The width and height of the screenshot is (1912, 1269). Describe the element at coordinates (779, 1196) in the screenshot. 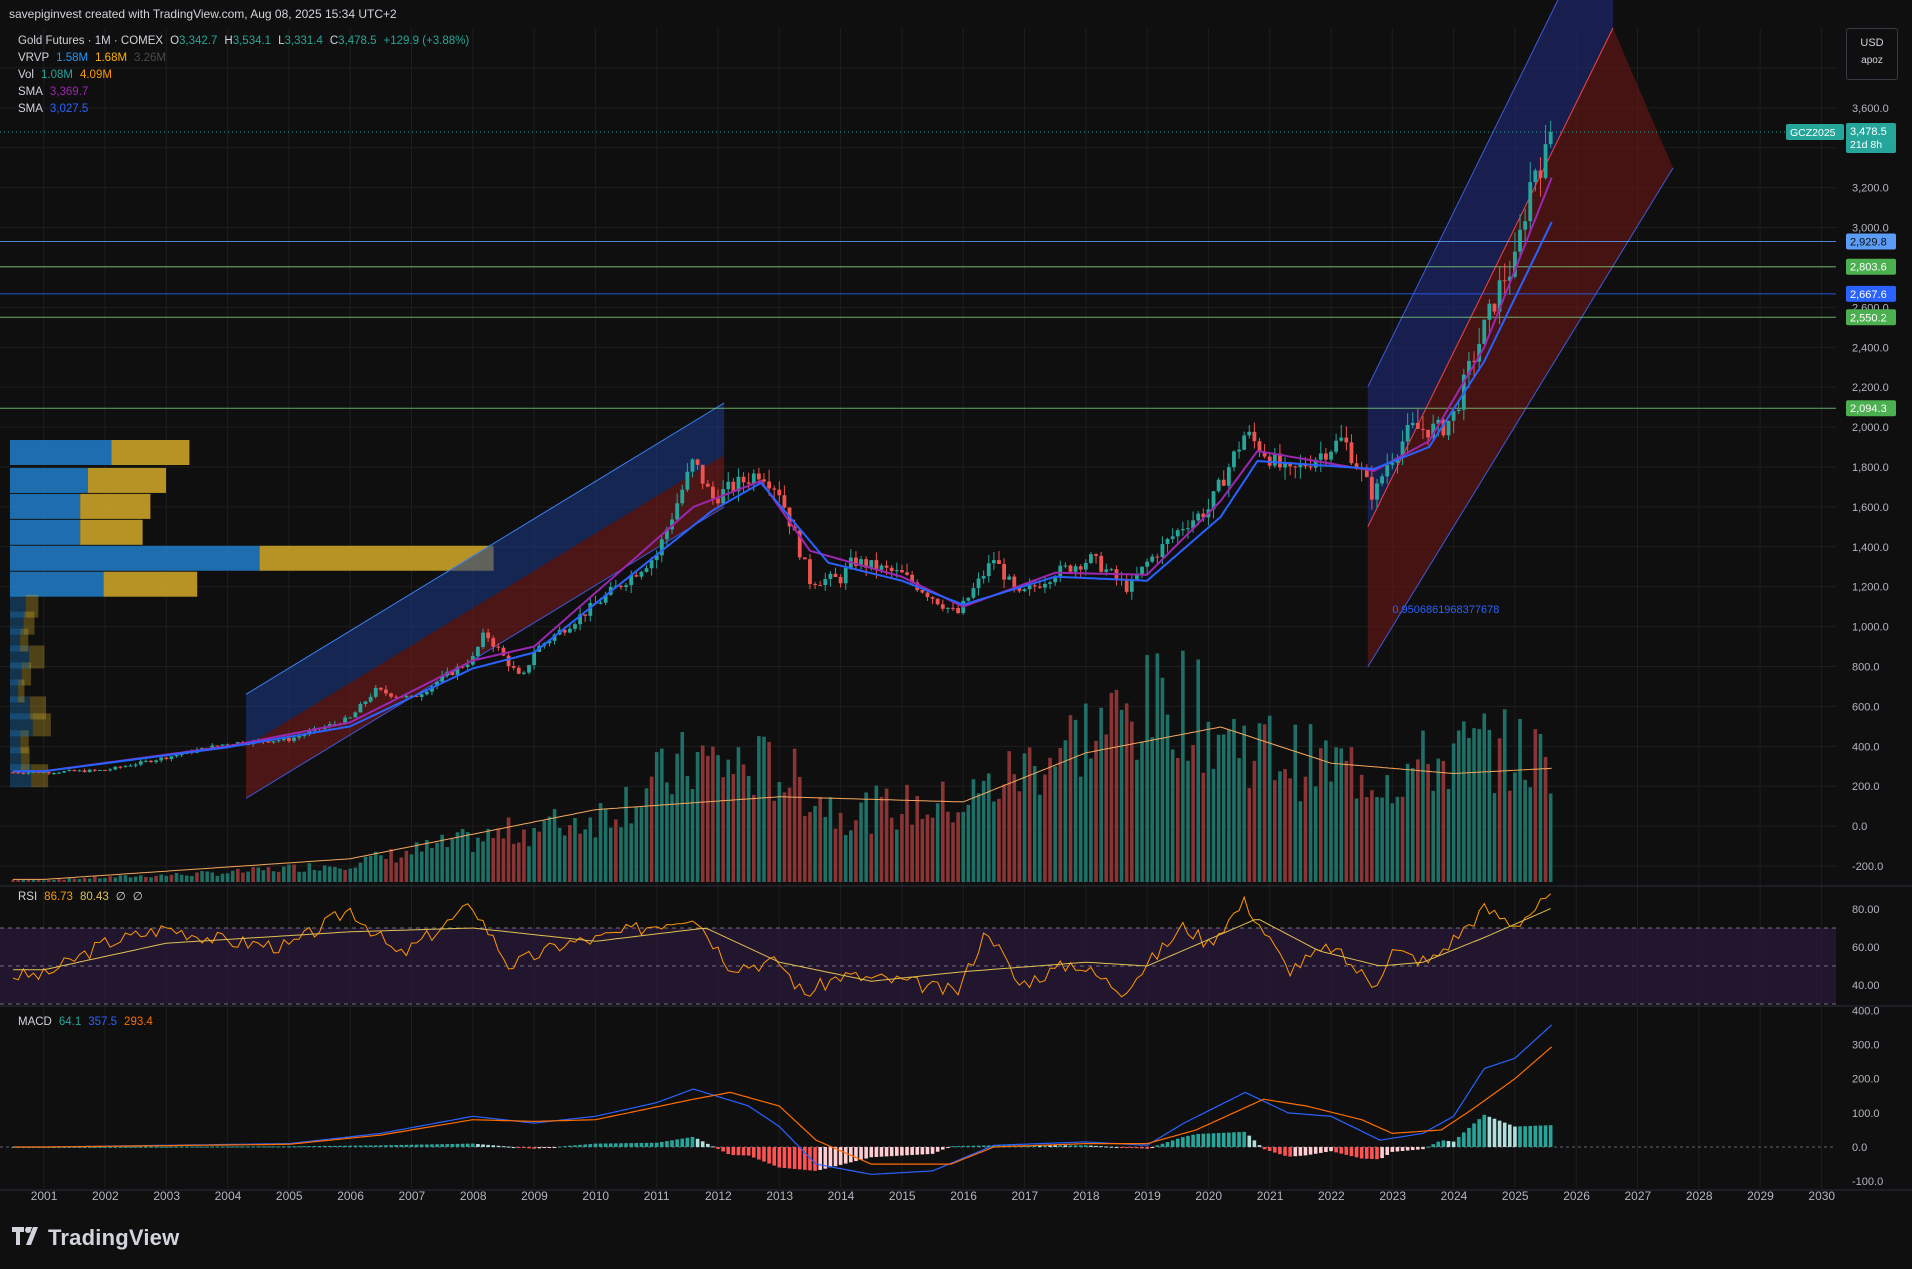

I see `time-axis-label: 2013` at that location.